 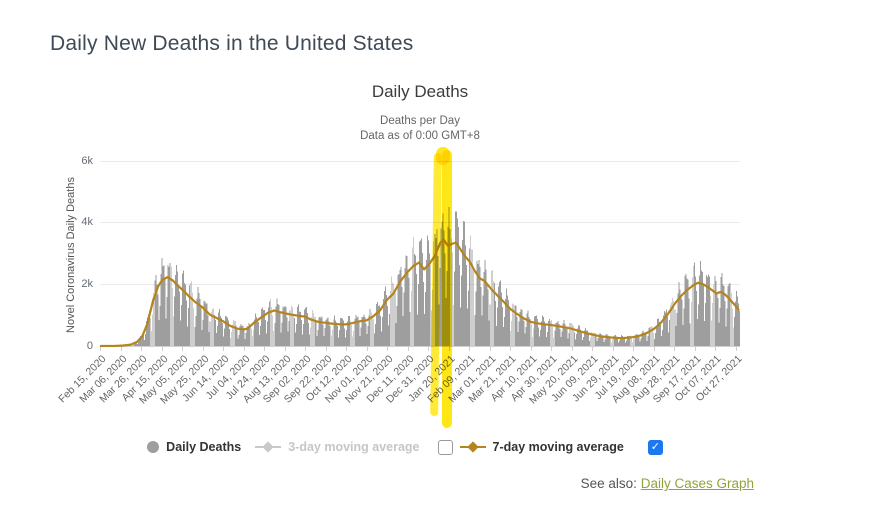 What do you see at coordinates (420, 222) in the screenshot?
I see `gridline-4k` at bounding box center [420, 222].